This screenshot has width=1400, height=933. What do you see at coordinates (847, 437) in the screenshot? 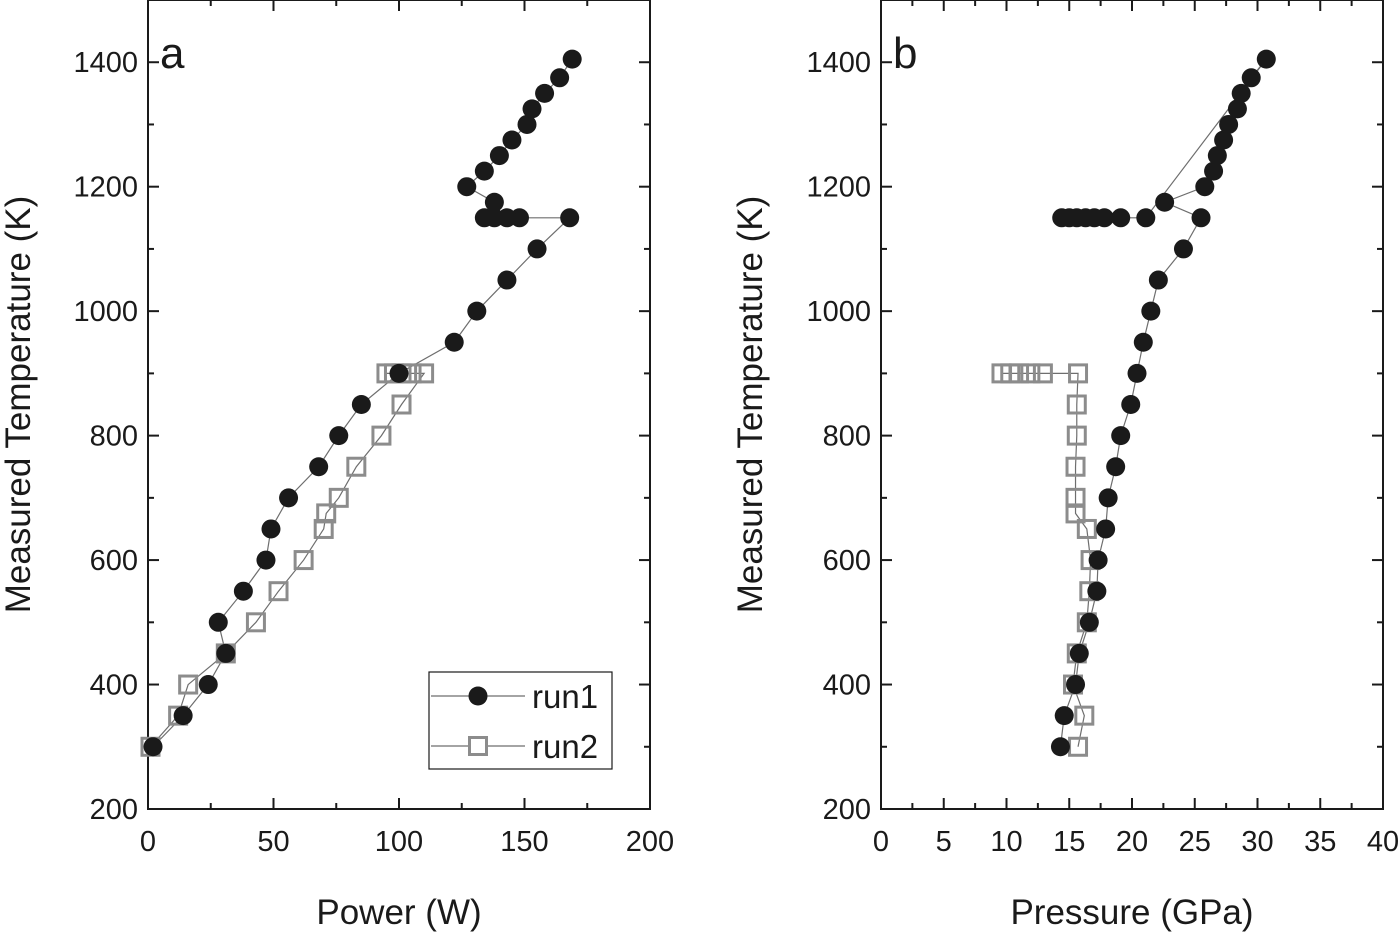
I see `y-tick-label: 800` at bounding box center [847, 437].